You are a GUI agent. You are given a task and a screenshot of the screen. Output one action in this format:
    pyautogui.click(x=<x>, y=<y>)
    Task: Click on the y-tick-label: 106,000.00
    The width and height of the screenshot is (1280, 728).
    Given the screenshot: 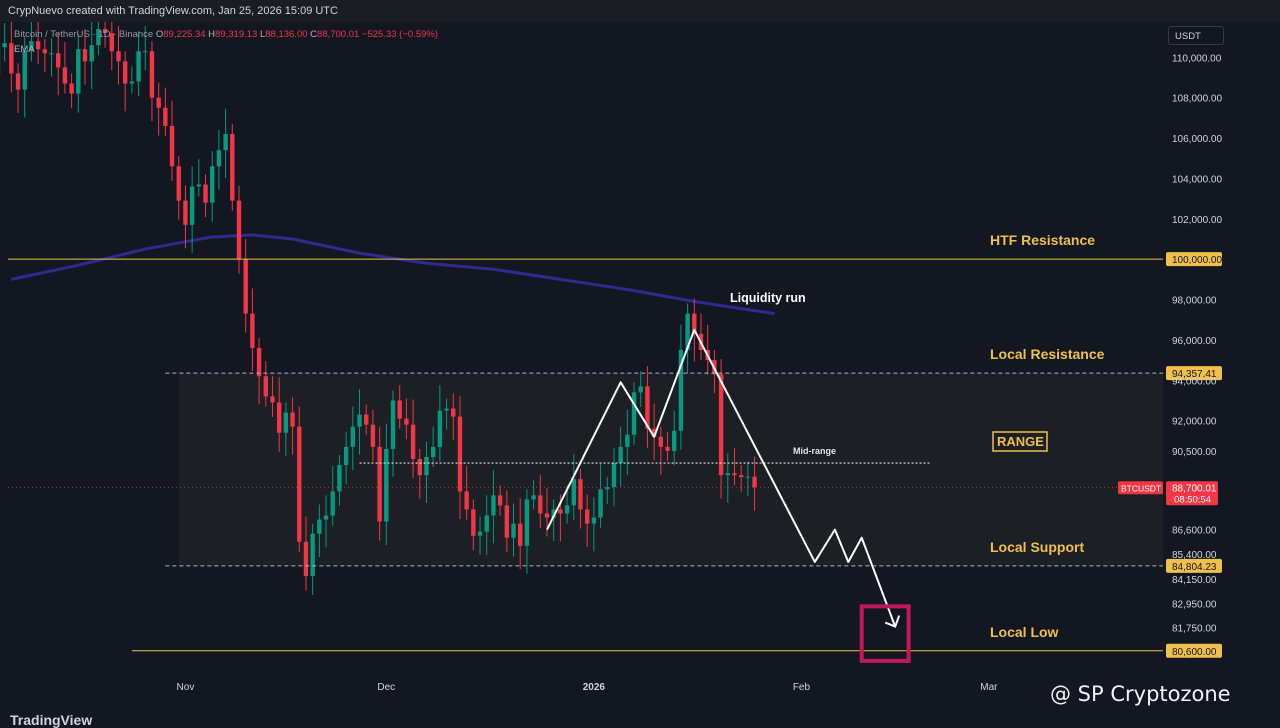 What is the action you would take?
    pyautogui.click(x=1197, y=139)
    